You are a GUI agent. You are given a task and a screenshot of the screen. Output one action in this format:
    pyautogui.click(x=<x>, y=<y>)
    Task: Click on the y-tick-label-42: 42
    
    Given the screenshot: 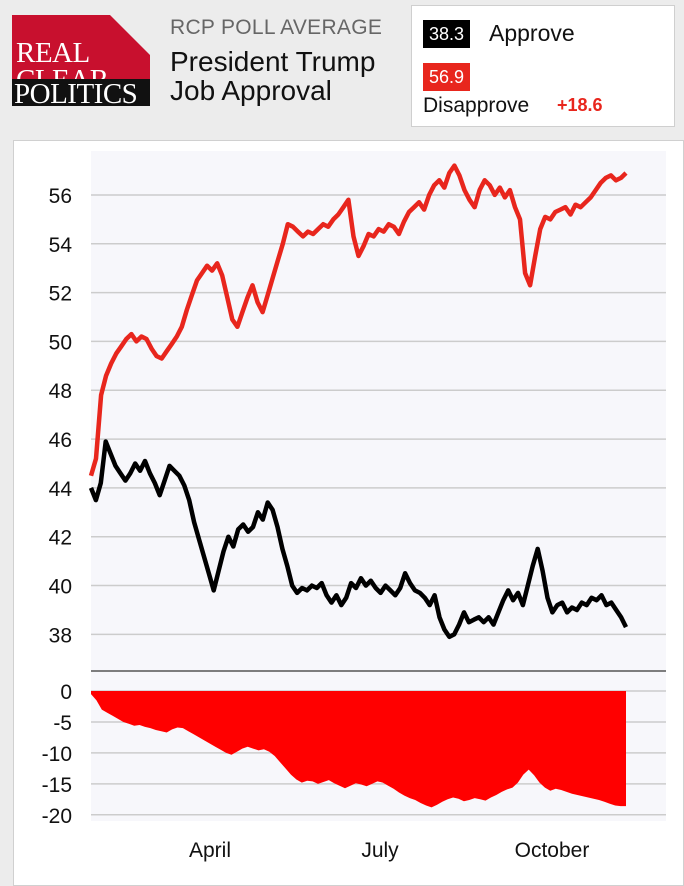 What is the action you would take?
    pyautogui.click(x=60, y=538)
    